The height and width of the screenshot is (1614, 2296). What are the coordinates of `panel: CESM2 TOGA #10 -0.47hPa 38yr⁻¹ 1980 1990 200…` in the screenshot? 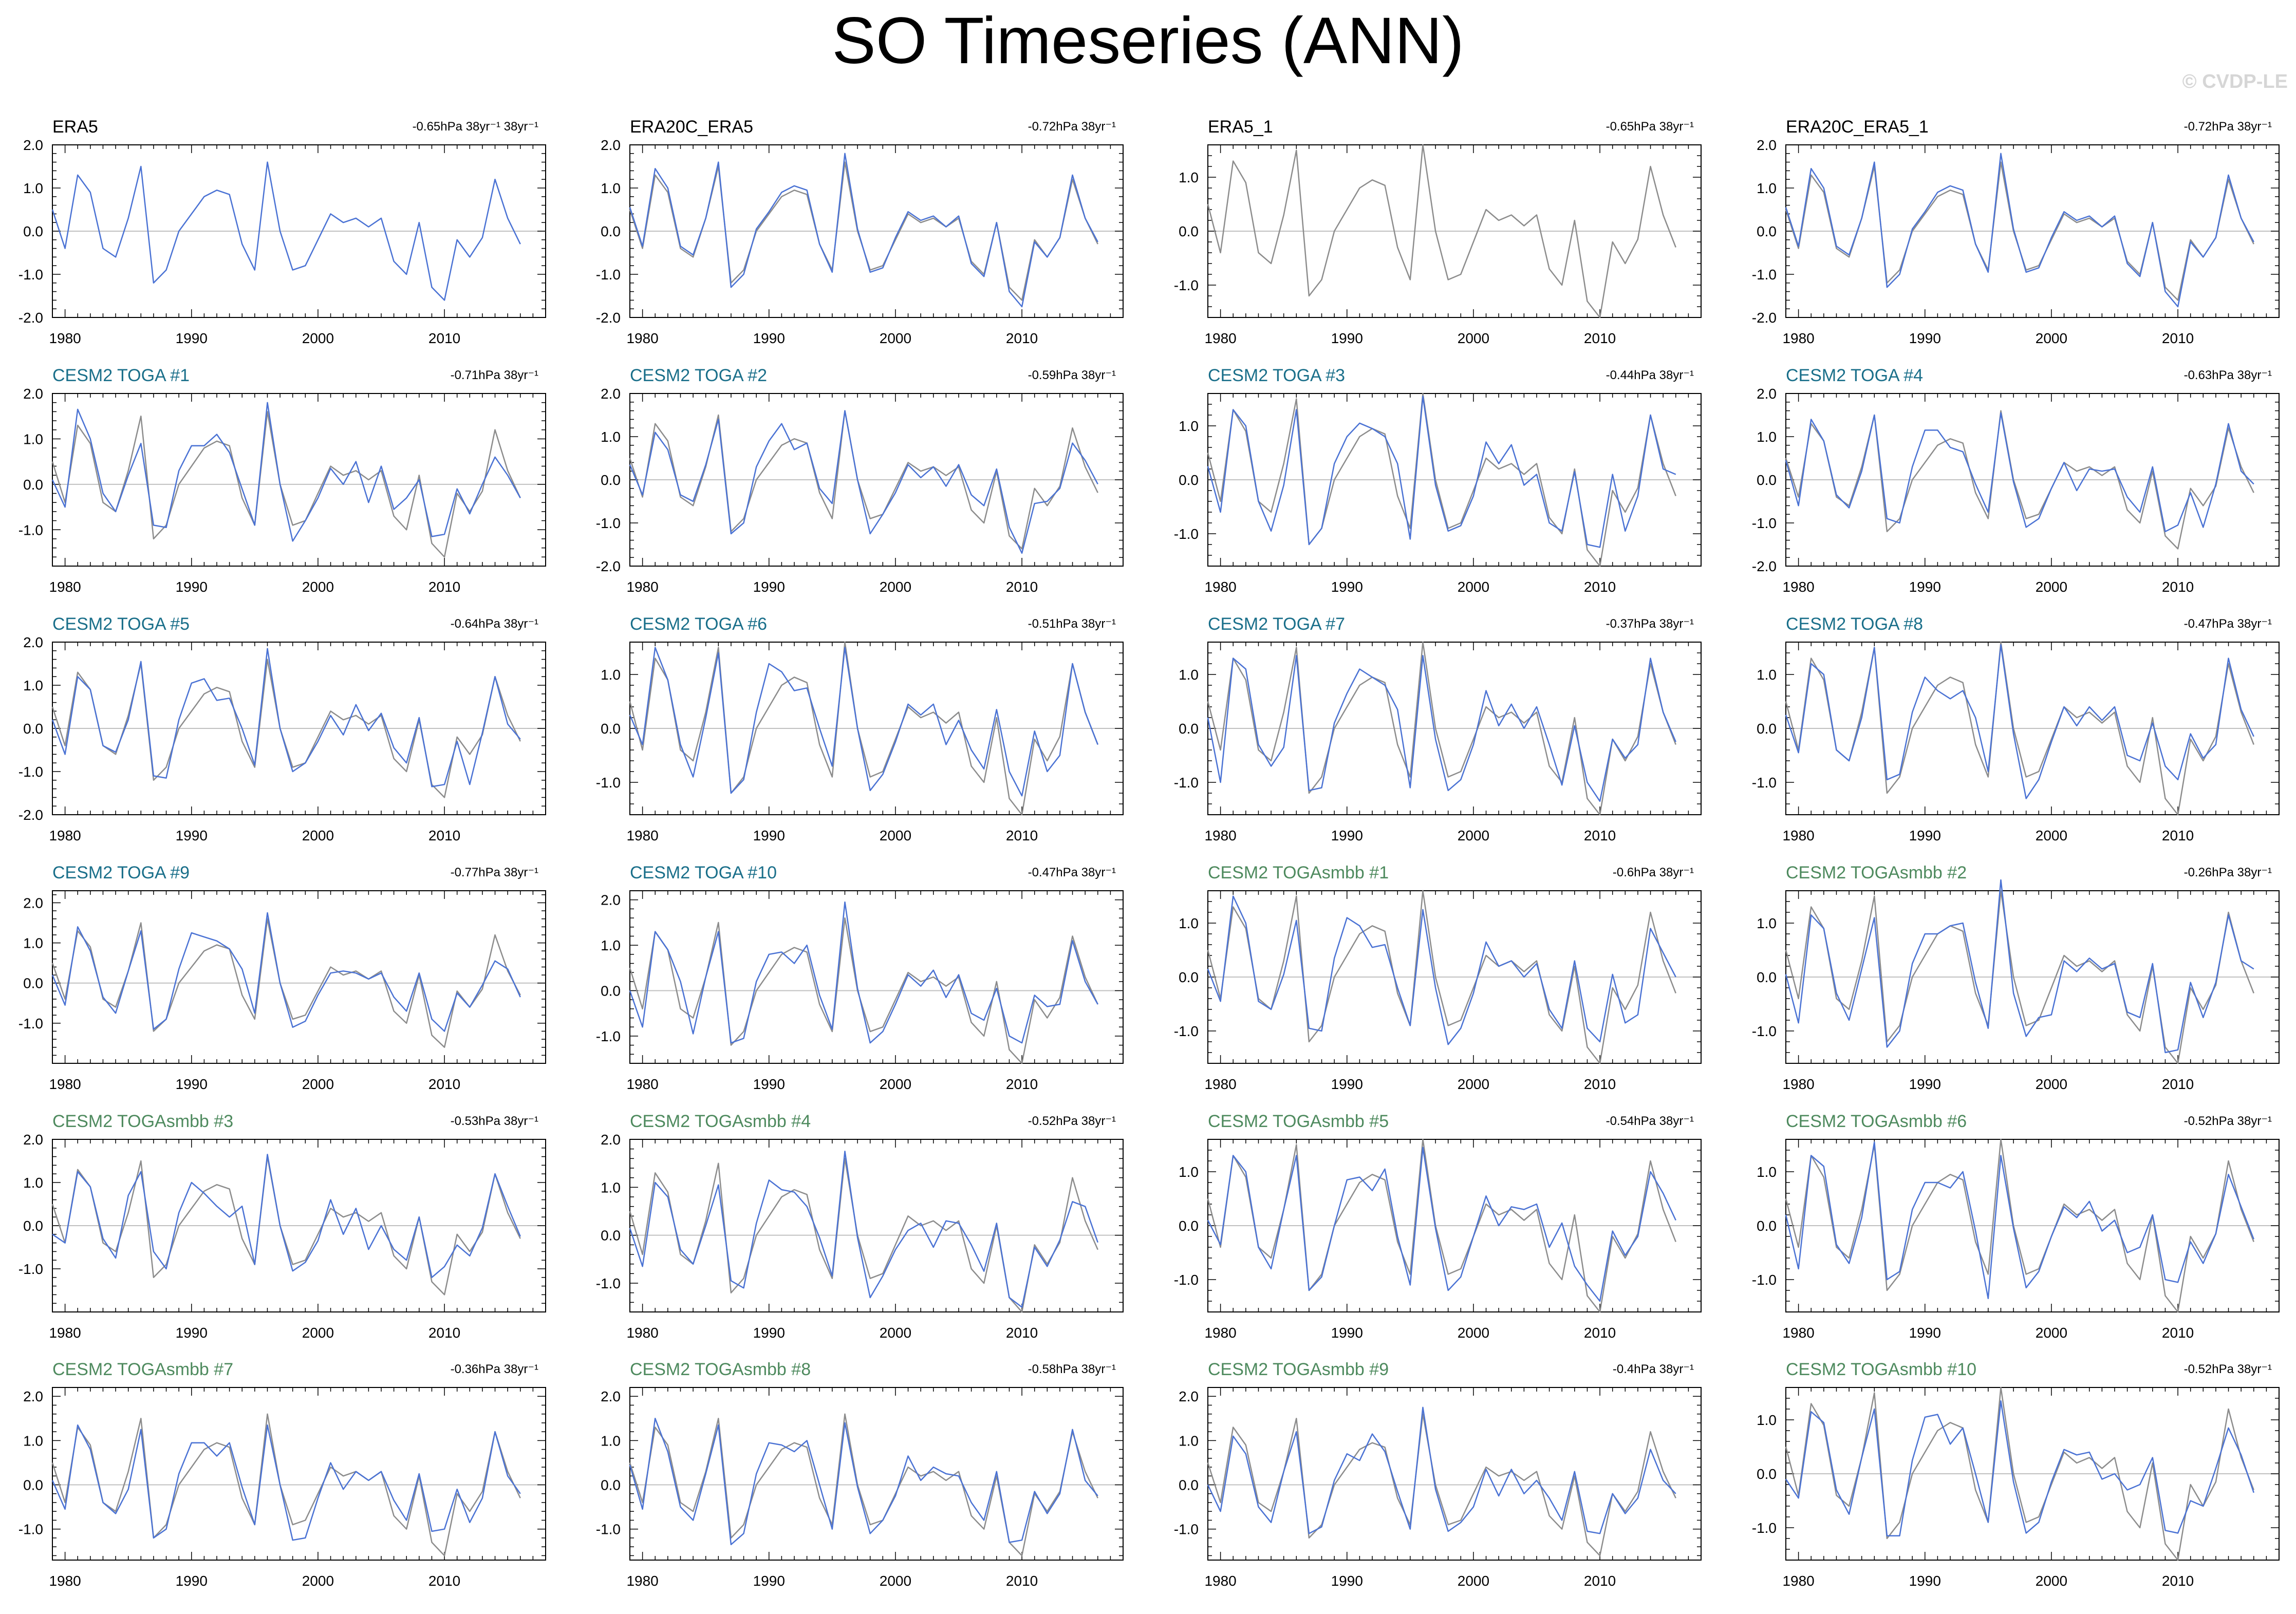 It's located at (860, 977).